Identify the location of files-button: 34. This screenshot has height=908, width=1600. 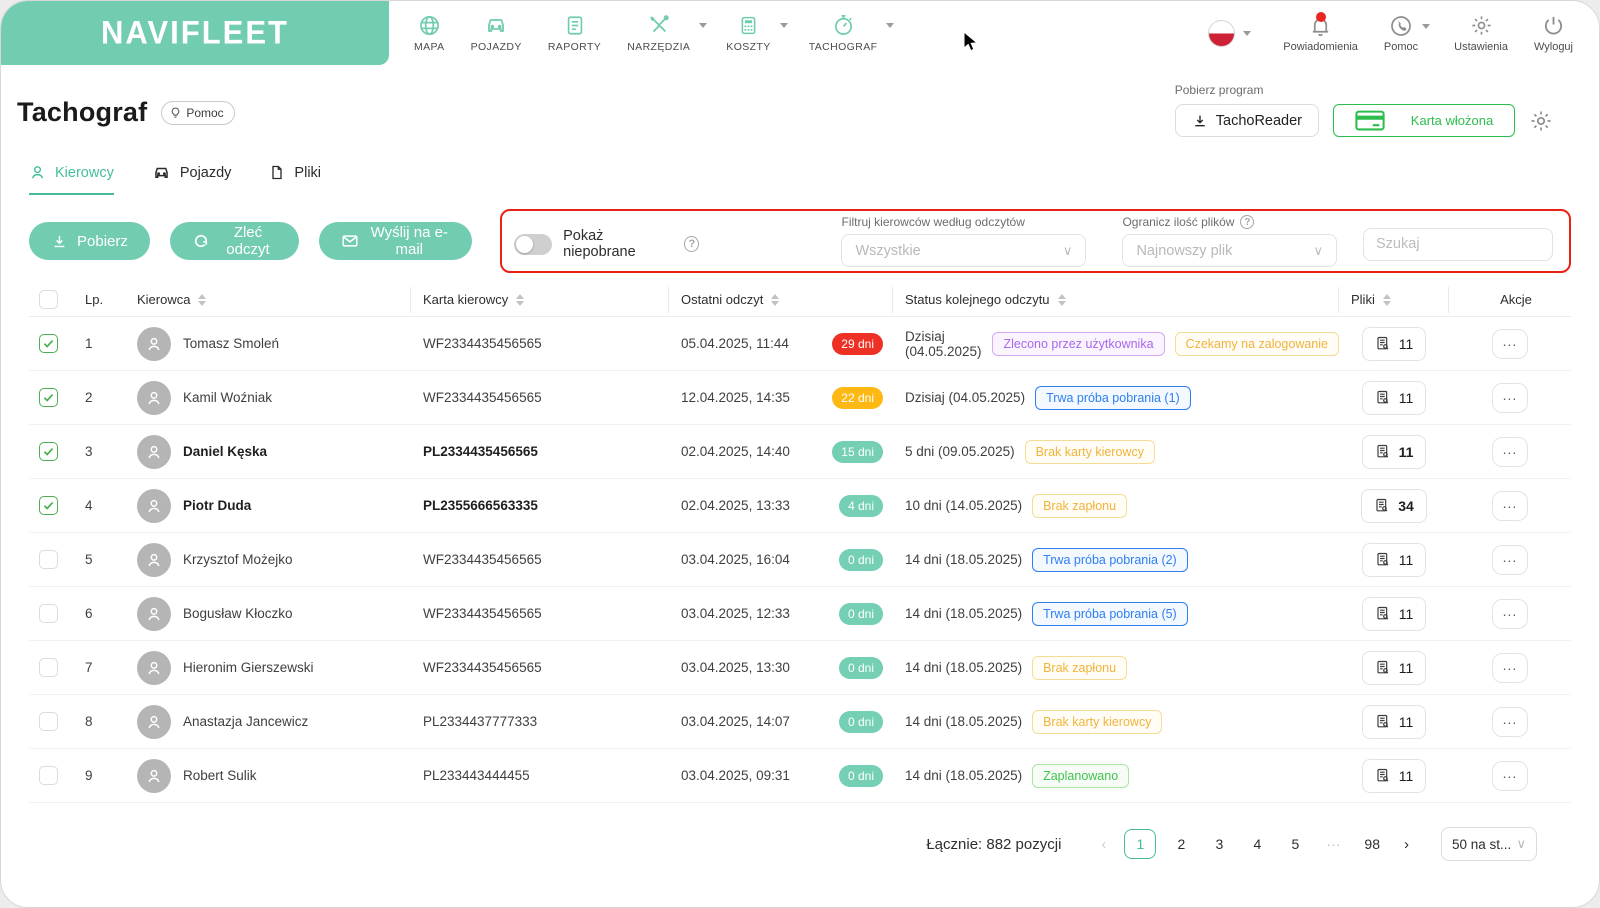
(1394, 505).